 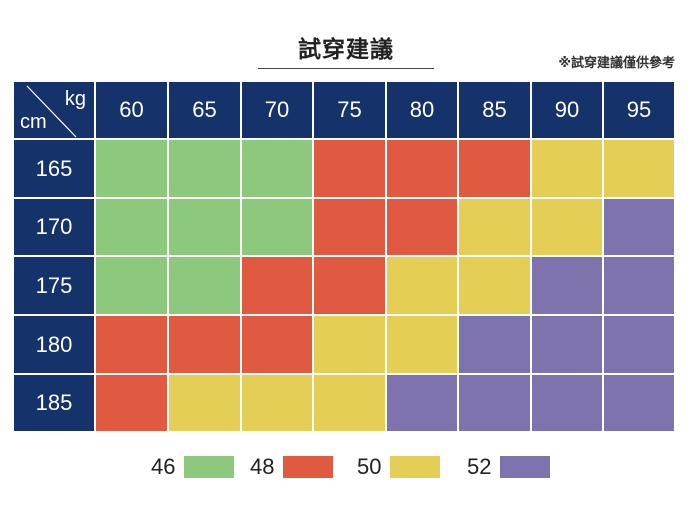 I want to click on weight-unit-label: kg, so click(x=75, y=99).